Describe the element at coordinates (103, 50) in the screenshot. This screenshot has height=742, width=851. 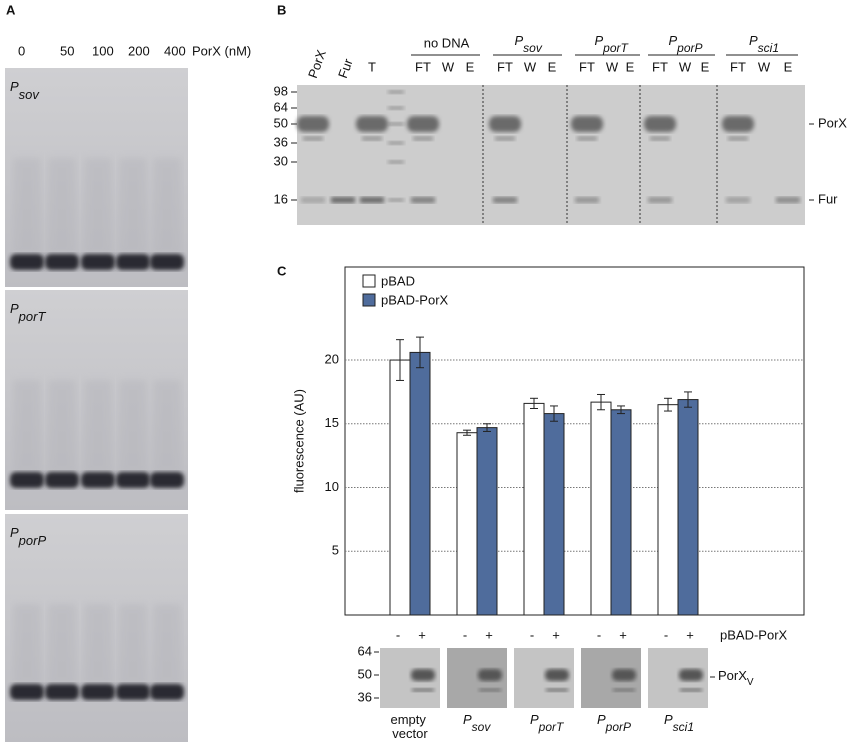
I see `concentration-label: 100` at that location.